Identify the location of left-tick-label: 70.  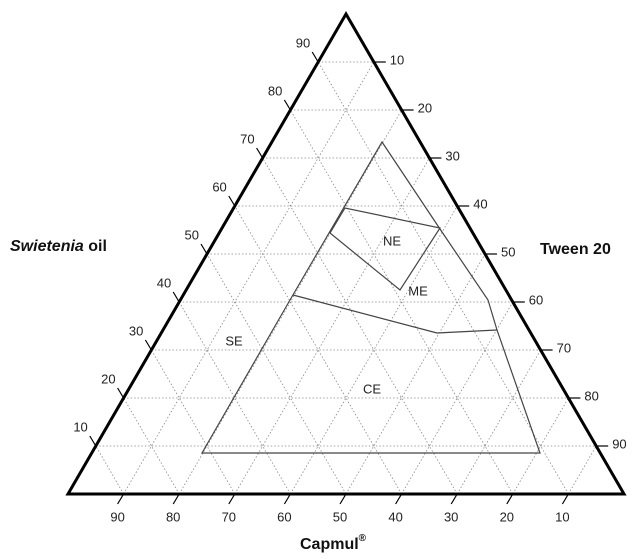
(247, 138).